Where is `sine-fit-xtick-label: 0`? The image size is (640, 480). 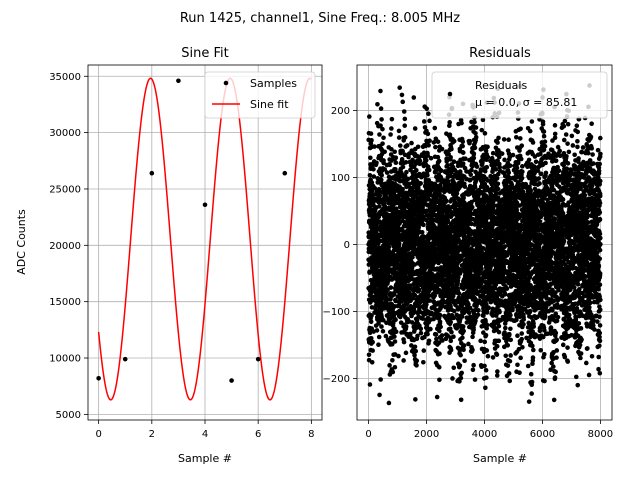
sine-fit-xtick-label: 0 is located at coordinates (98, 434).